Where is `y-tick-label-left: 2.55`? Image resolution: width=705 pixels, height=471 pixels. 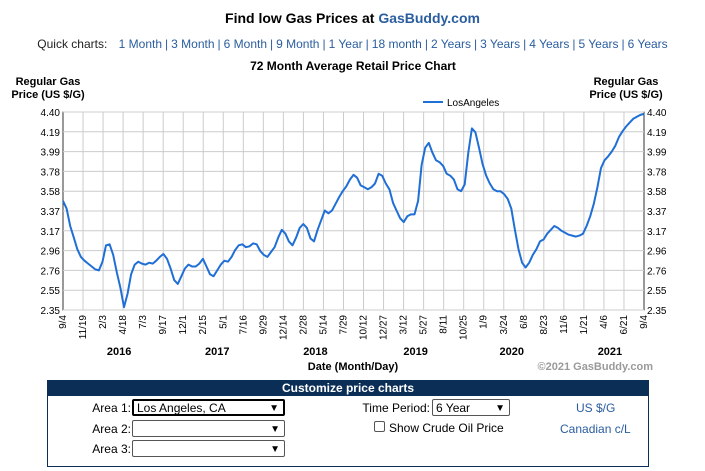 y-tick-label-left: 2.55 is located at coordinates (51, 291).